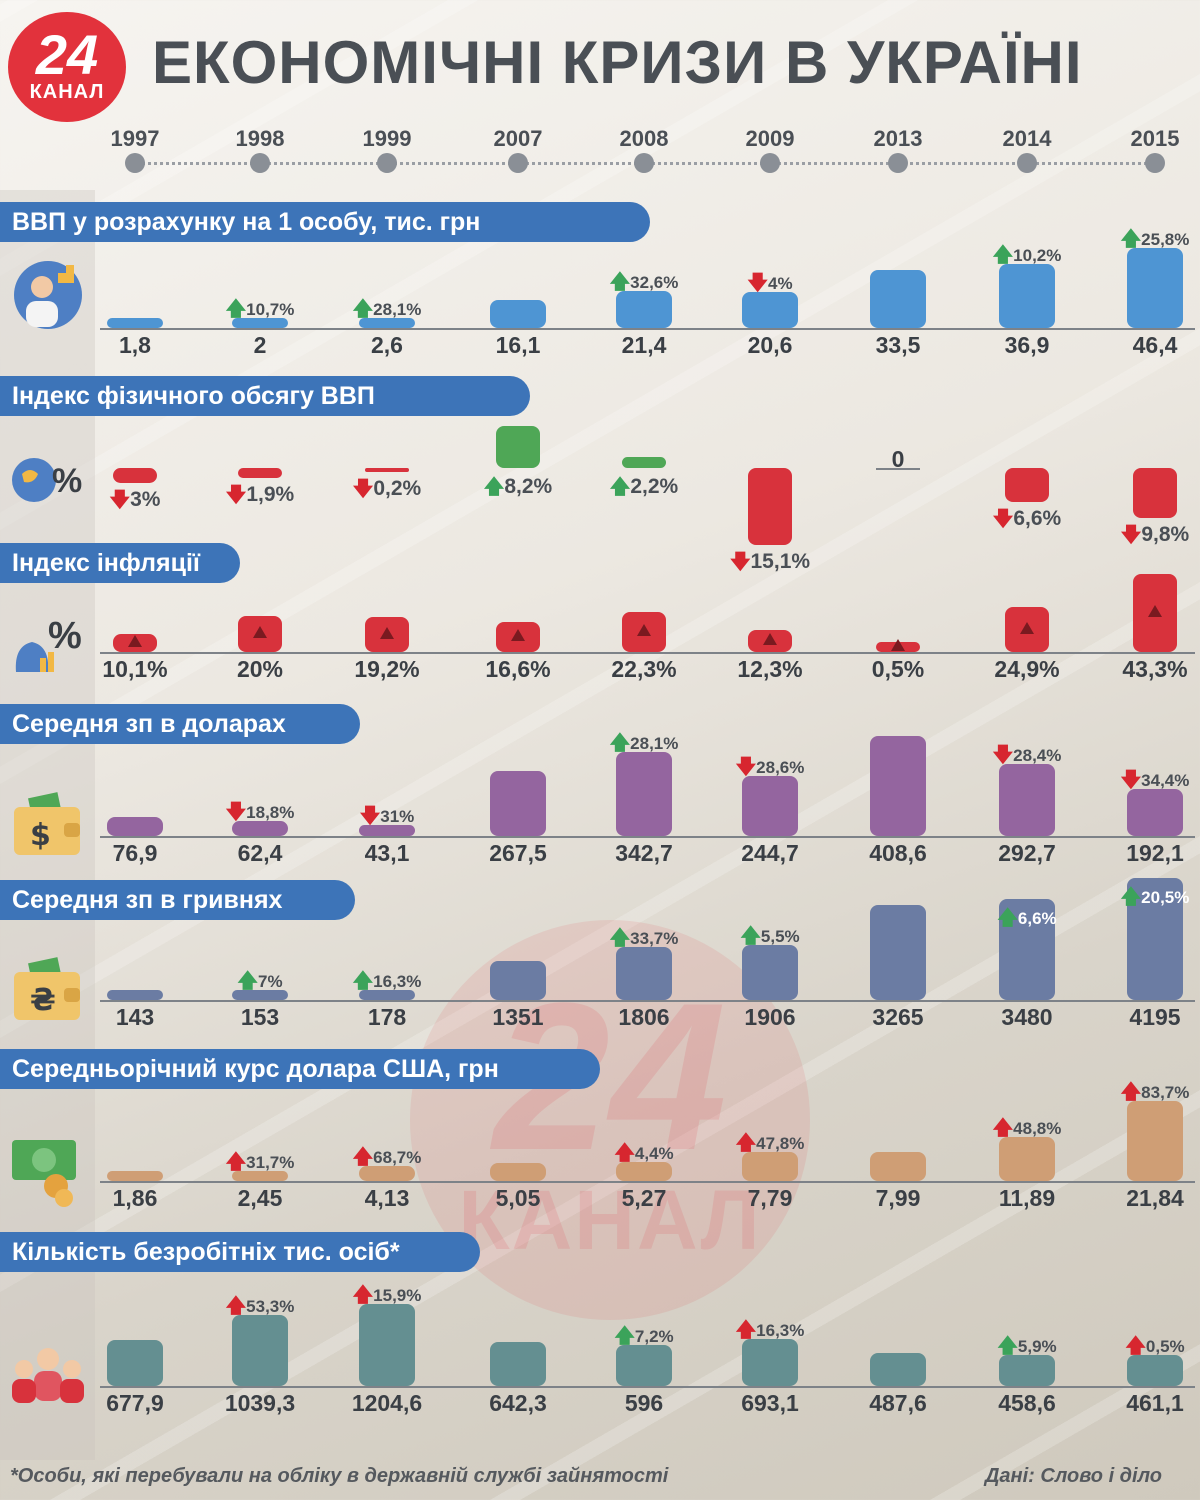 The width and height of the screenshot is (1200, 1500). Describe the element at coordinates (644, 138) in the screenshot. I see `timeline-year: 2008` at that location.